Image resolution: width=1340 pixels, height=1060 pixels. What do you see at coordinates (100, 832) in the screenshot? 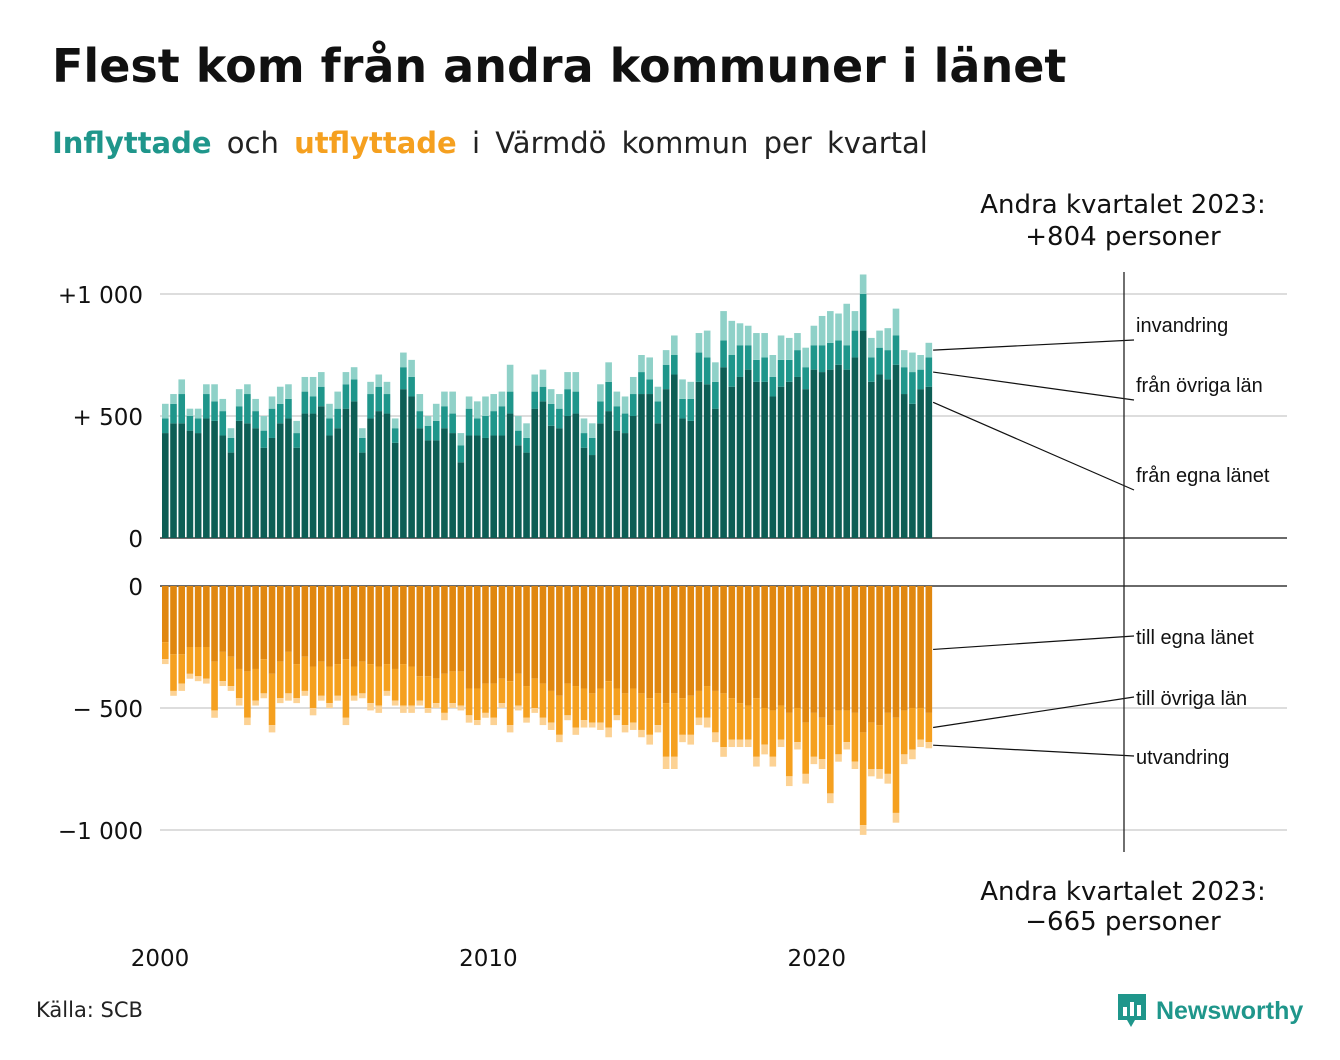
I see `outflow-tick-label: −1 000` at bounding box center [100, 832].